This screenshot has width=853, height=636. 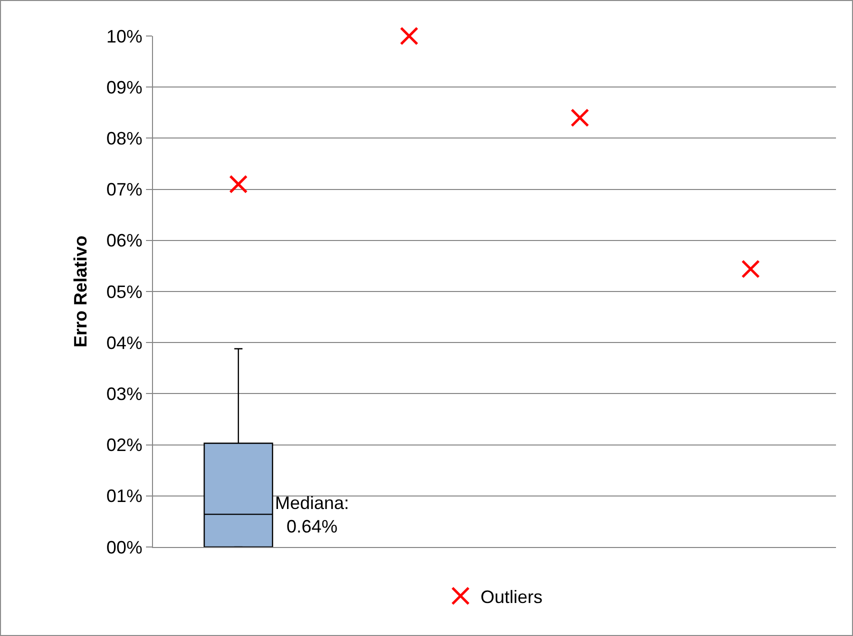 What do you see at coordinates (511, 596) in the screenshot?
I see `legend-label: Outliers` at bounding box center [511, 596].